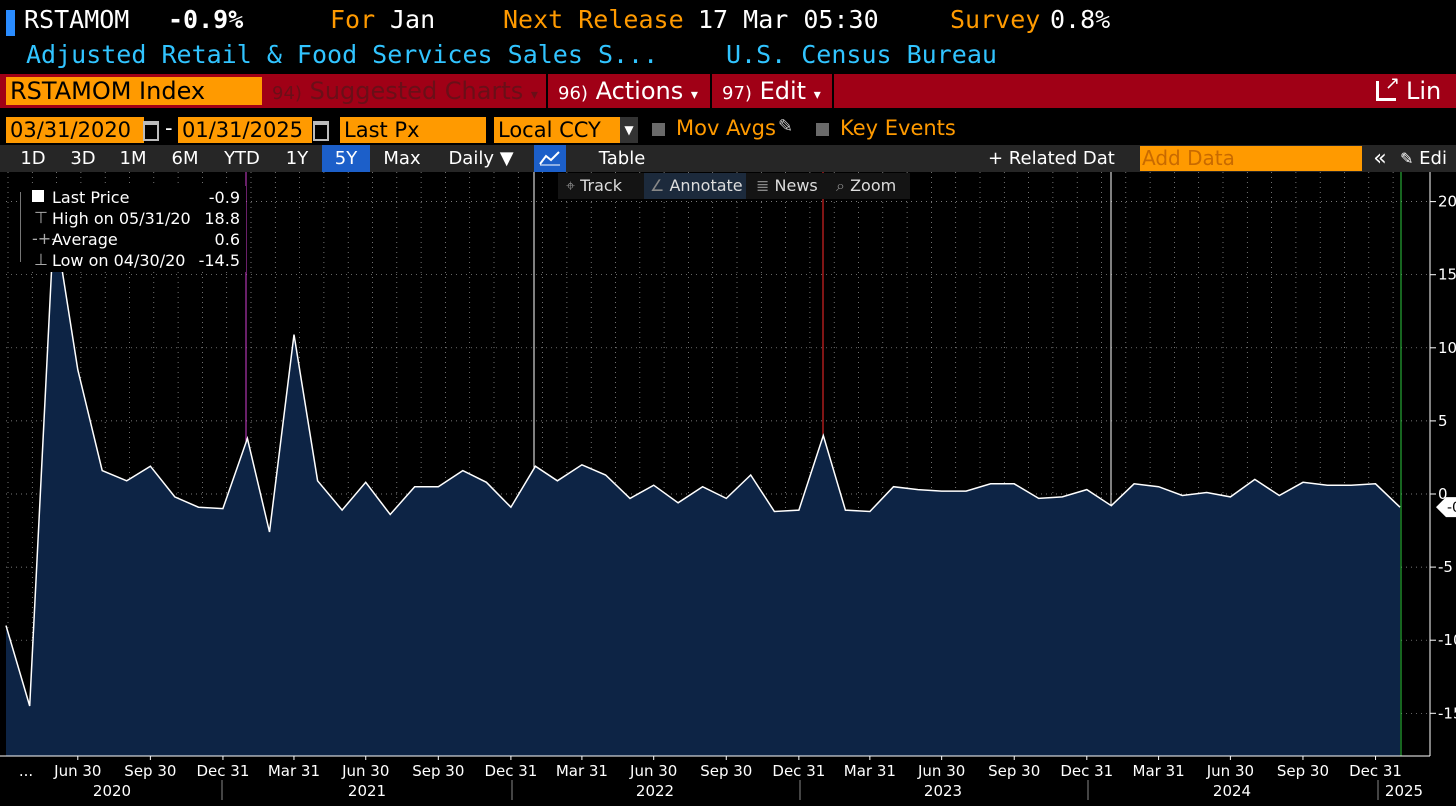 This screenshot has width=1456, height=806. What do you see at coordinates (219, 260) in the screenshot?
I see `legend-low-value: -14.5` at bounding box center [219, 260].